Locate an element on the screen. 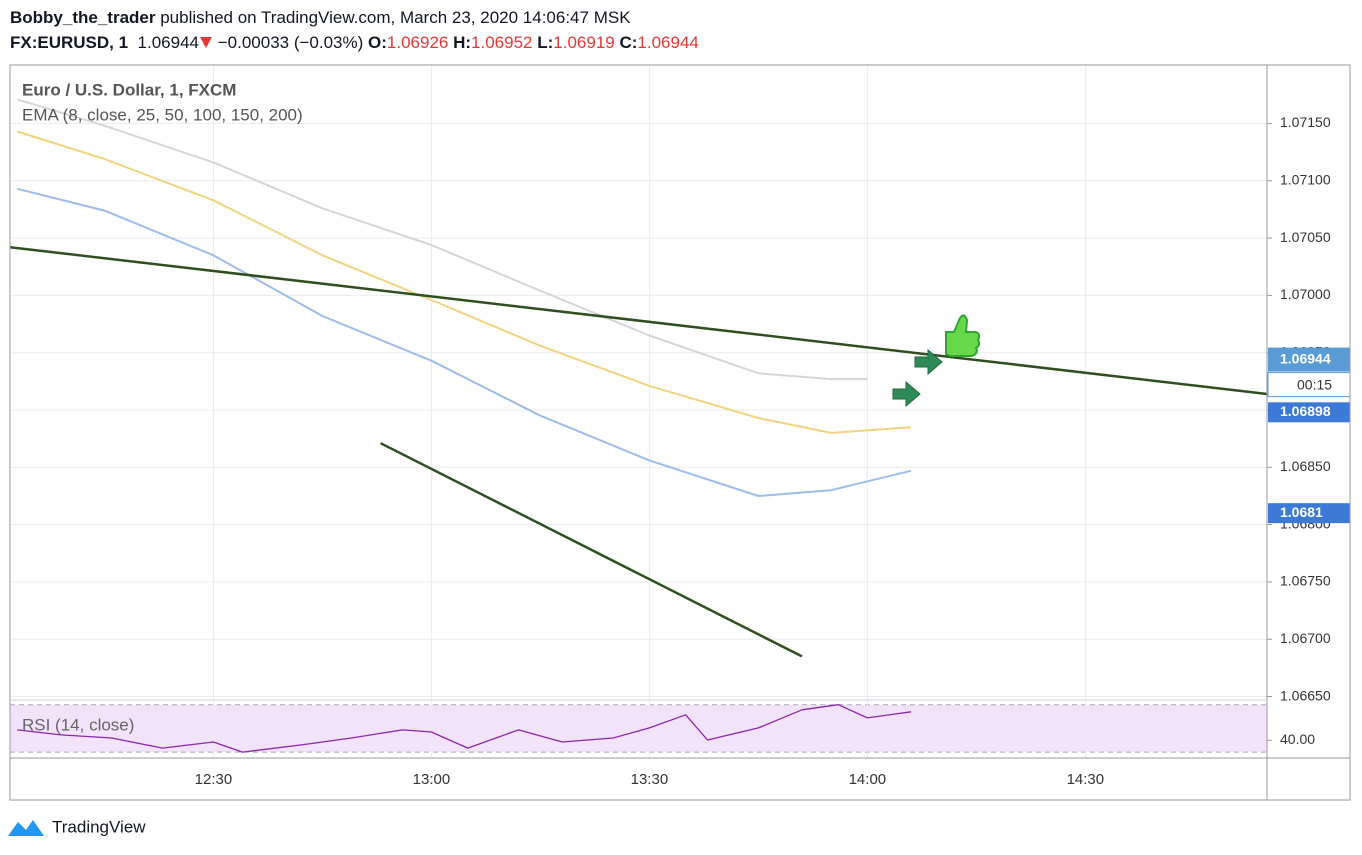 Image resolution: width=1362 pixels, height=855 pixels. rsi-band is located at coordinates (638, 728).